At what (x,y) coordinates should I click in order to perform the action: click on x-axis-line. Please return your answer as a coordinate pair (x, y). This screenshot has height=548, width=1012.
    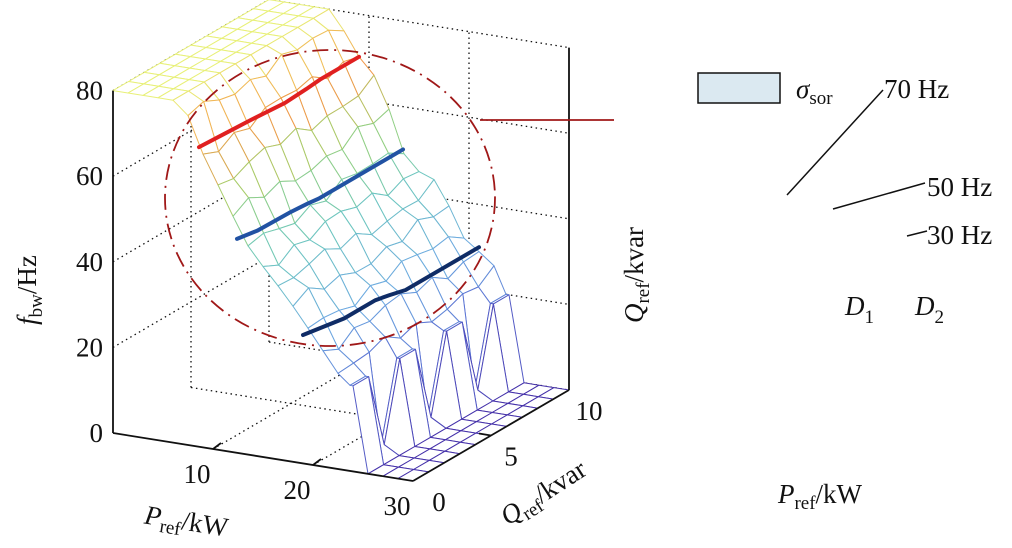
    Looking at the image, I should click on (263, 457).